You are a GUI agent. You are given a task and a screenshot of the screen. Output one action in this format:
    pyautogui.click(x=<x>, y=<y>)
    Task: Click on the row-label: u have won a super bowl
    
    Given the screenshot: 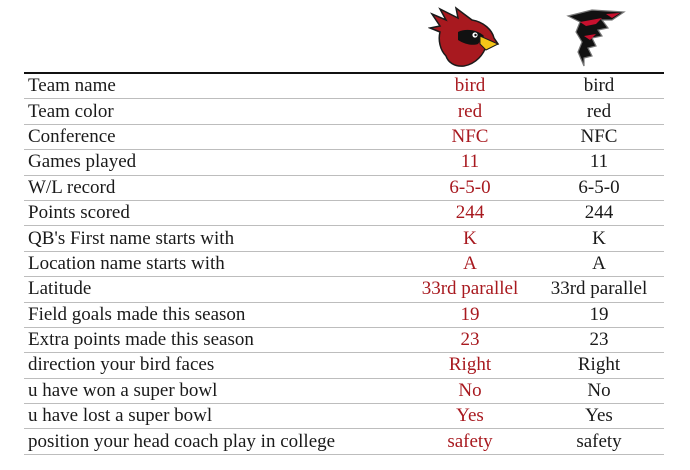 What is the action you would take?
    pyautogui.click(x=215, y=391)
    